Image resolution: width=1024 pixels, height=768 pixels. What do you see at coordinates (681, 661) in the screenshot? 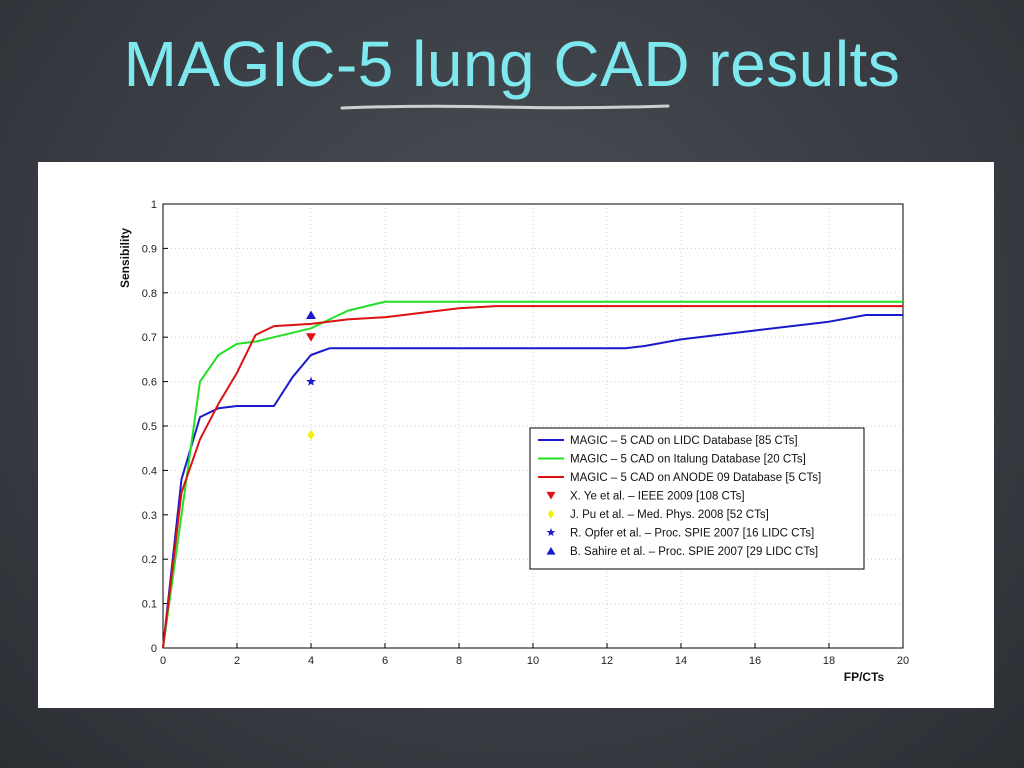
I see `x-tick-label: 14` at bounding box center [681, 661].